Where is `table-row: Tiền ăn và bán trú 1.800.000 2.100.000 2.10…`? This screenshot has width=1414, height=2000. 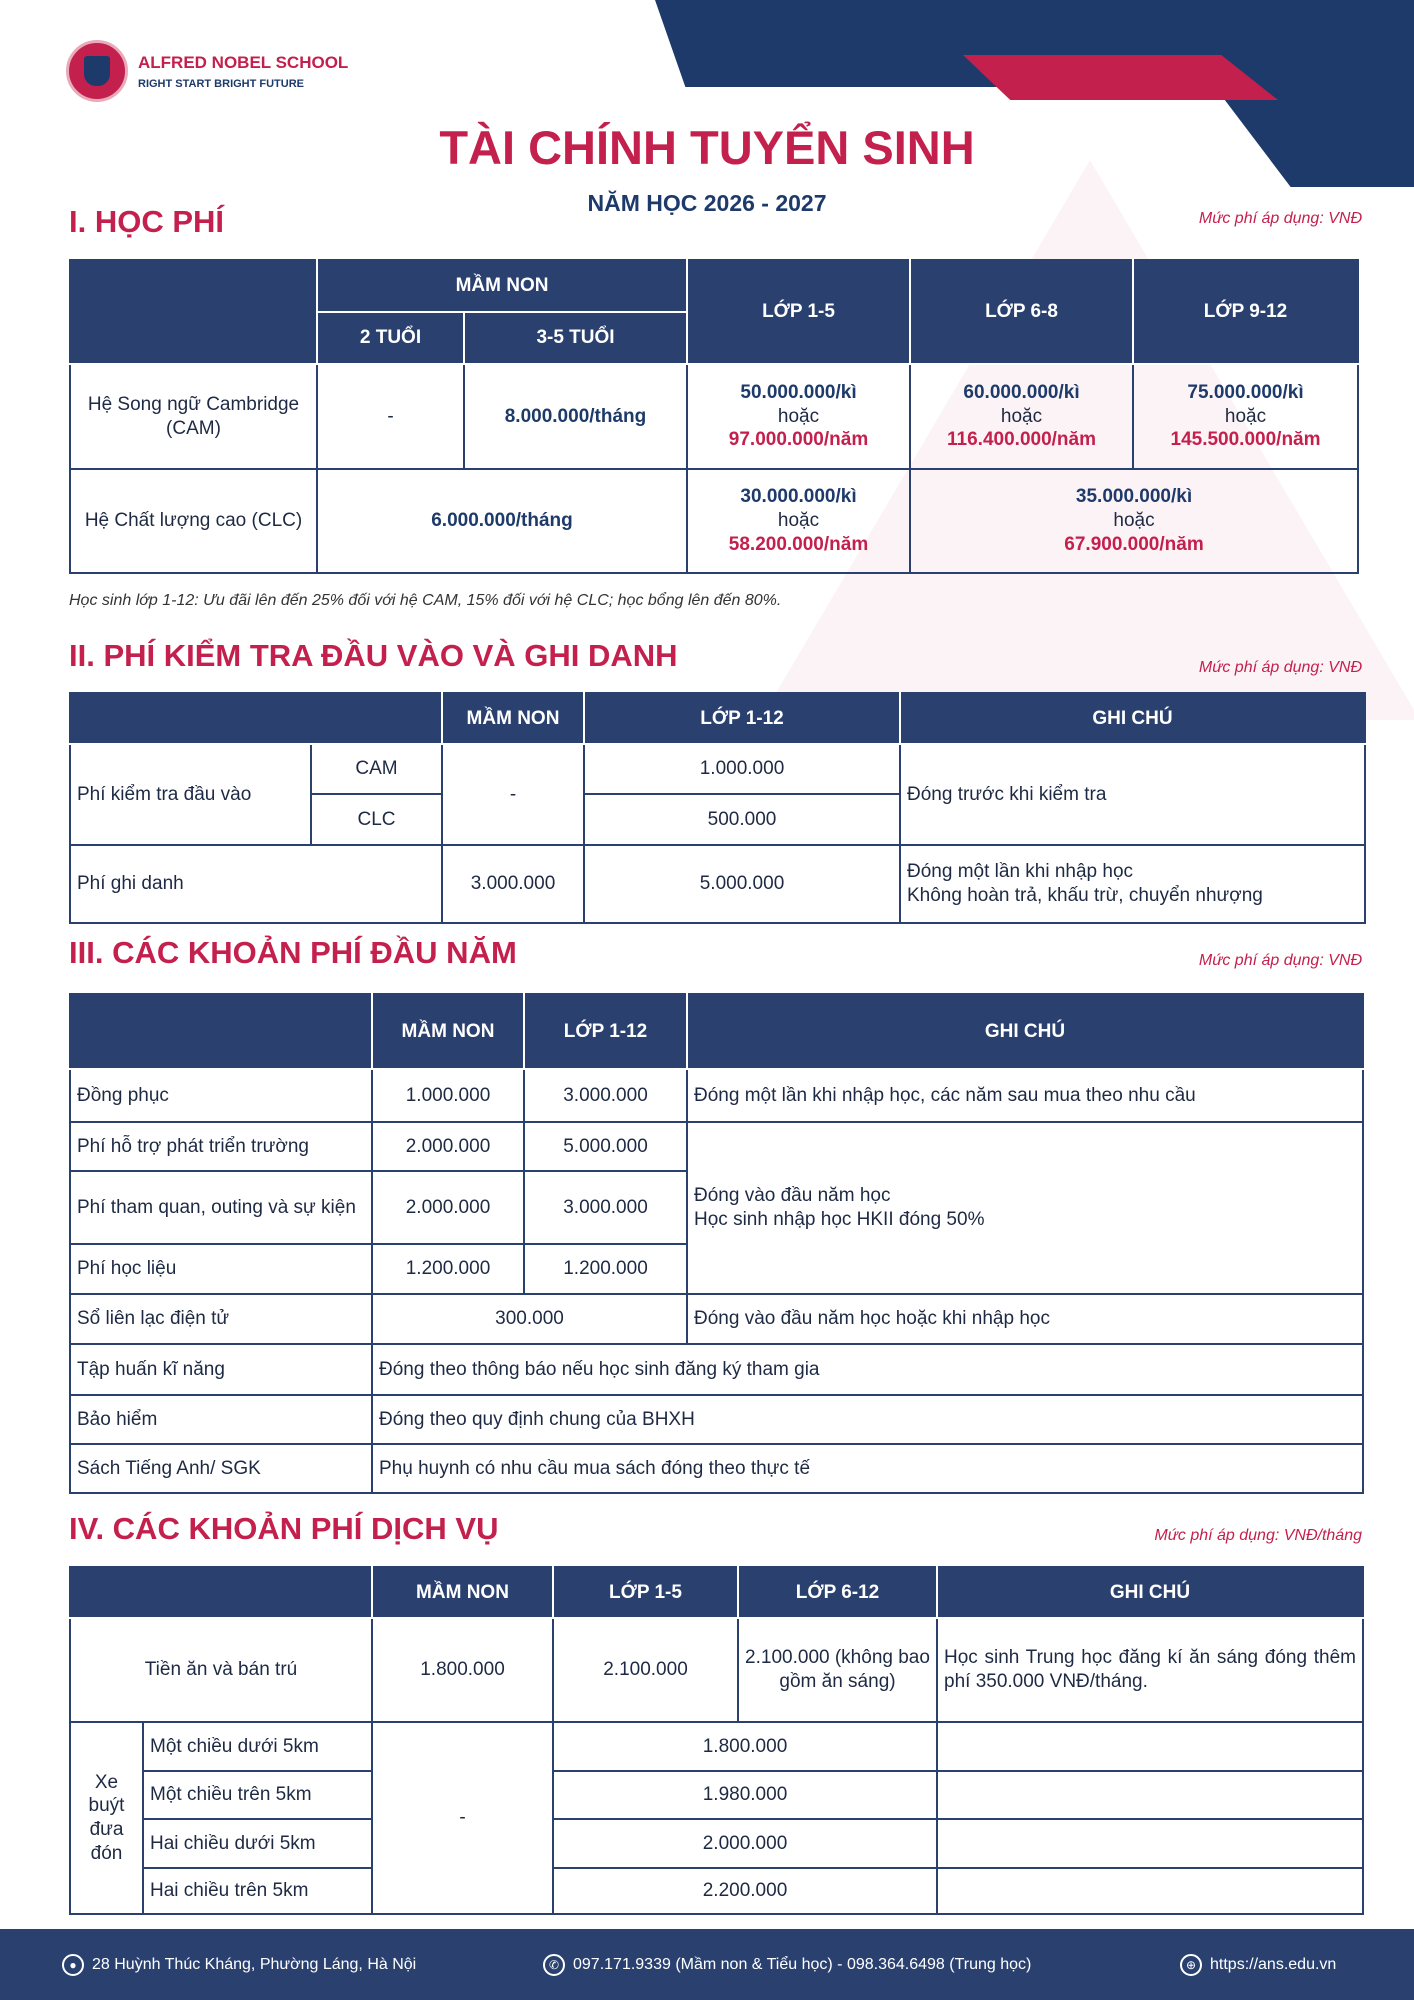
table-row: Tiền ăn và bán trú 1.800.000 2.100.000 2.10… is located at coordinates (716, 1670).